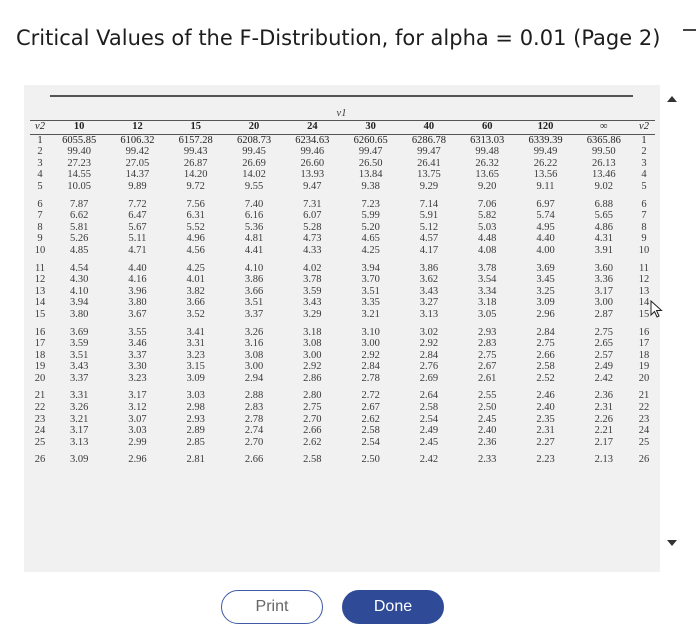  Describe the element at coordinates (370, 367) in the screenshot. I see `table-cell: 2.84` at that location.